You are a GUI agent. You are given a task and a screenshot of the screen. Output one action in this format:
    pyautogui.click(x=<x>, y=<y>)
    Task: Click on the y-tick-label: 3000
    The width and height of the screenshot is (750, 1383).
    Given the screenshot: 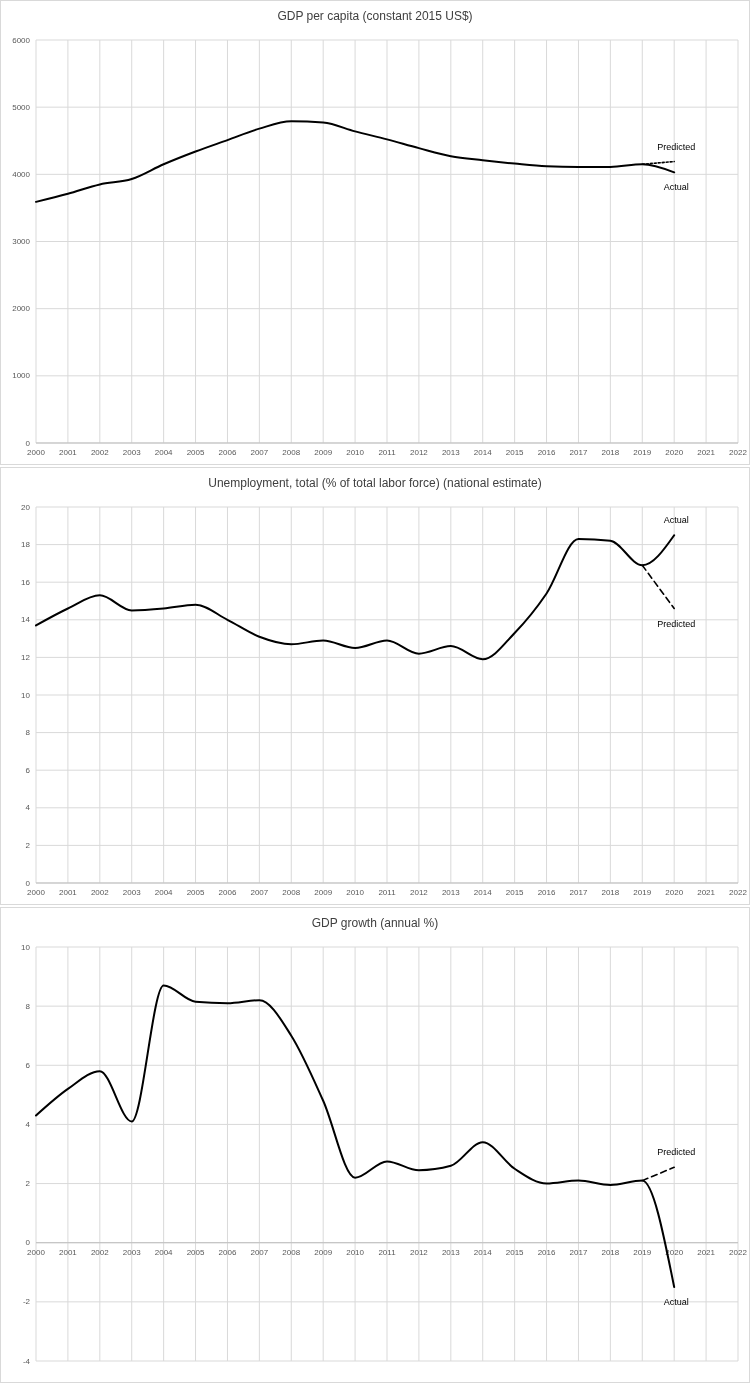 What is the action you would take?
    pyautogui.click(x=21, y=242)
    